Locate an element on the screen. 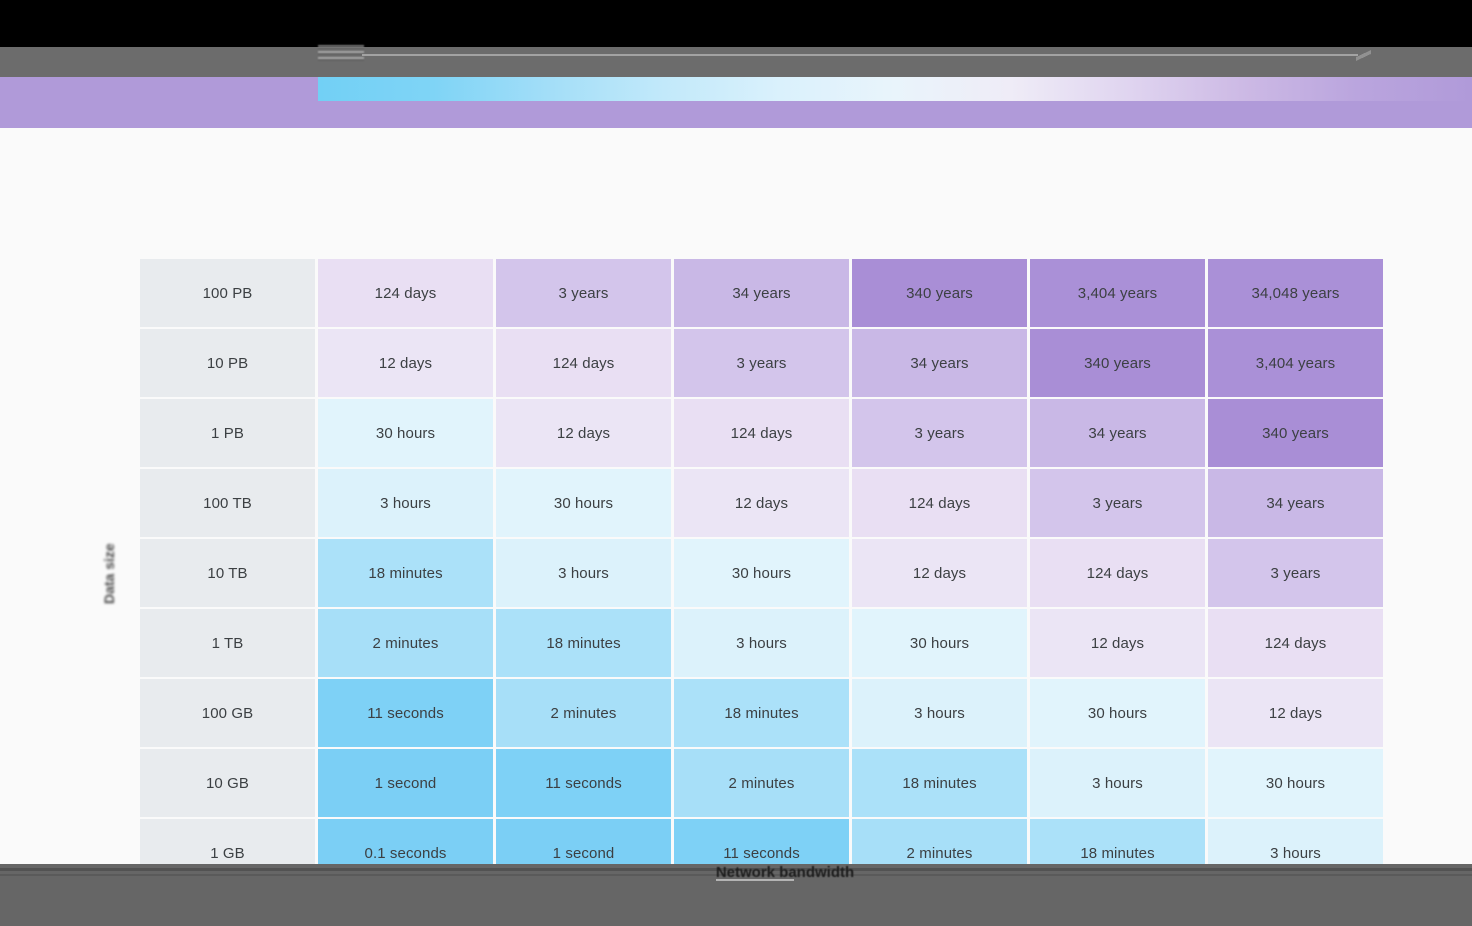  underline-fragment is located at coordinates (755, 880).